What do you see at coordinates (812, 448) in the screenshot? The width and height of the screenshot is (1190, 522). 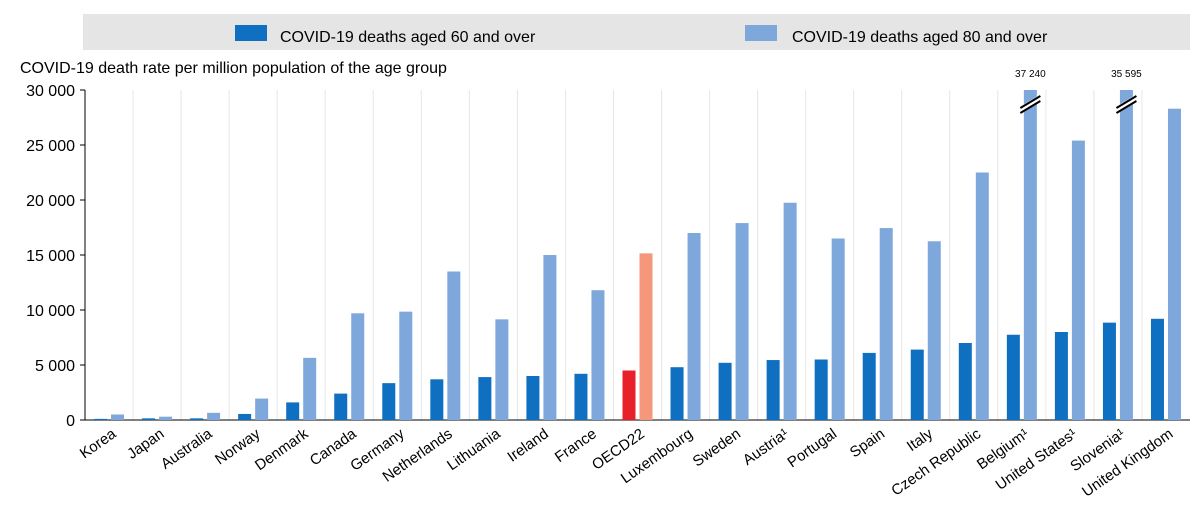 I see `x-category-label: Portugal` at bounding box center [812, 448].